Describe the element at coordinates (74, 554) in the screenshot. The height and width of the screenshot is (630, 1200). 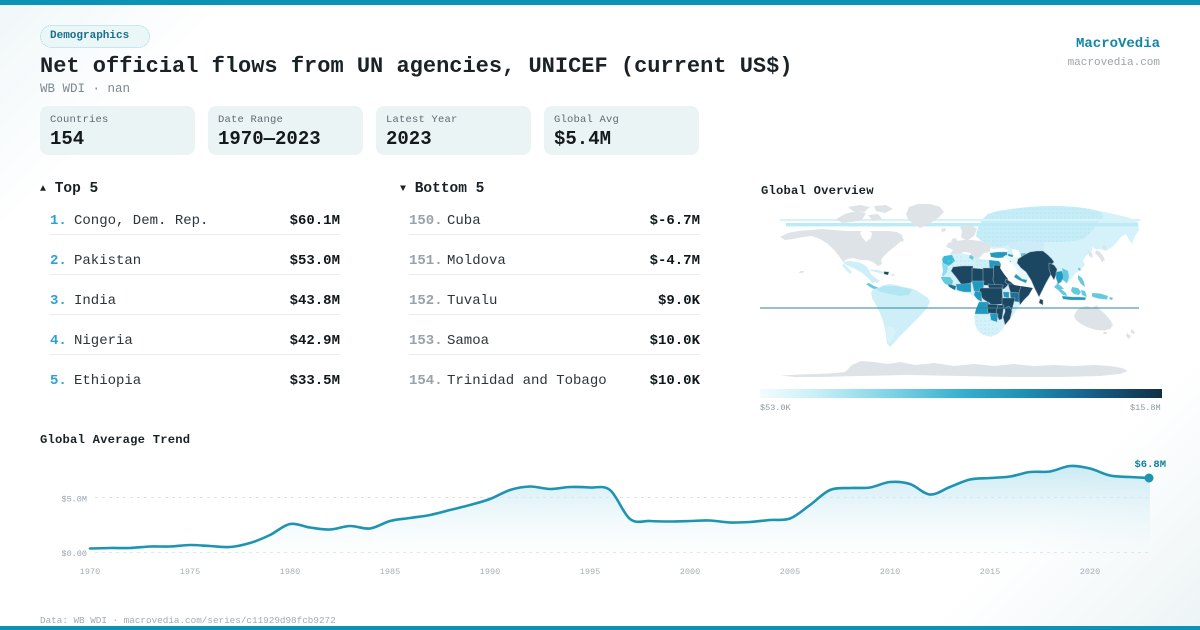
I see `svg-text: $0.00` at that location.